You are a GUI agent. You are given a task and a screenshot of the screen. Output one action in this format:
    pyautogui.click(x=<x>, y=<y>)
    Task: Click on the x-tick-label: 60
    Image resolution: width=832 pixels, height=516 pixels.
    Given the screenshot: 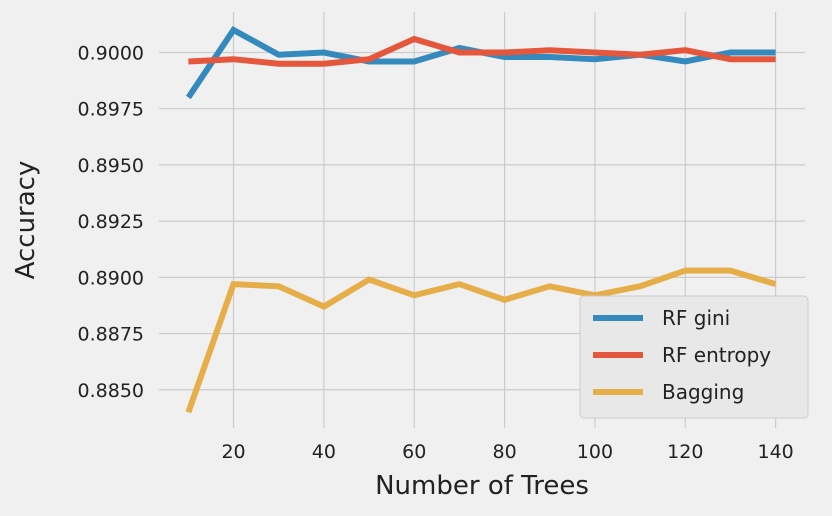 What is the action you would take?
    pyautogui.click(x=414, y=452)
    